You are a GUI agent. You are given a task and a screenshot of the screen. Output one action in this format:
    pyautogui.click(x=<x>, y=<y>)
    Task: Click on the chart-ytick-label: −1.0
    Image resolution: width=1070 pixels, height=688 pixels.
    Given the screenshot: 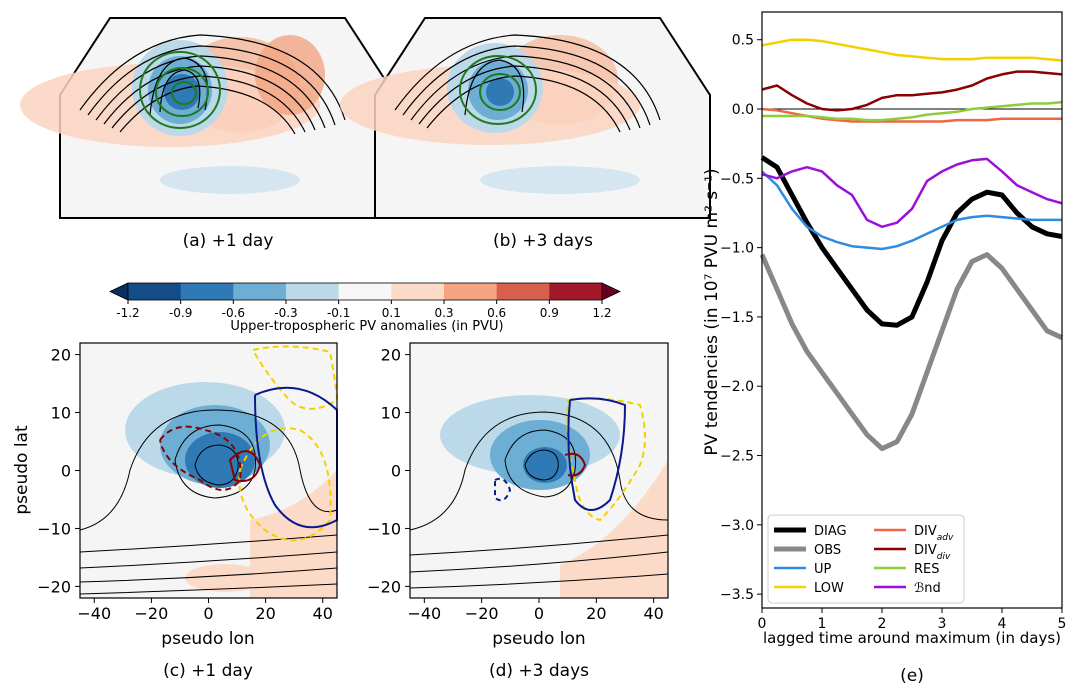 What is the action you would take?
    pyautogui.click(x=737, y=249)
    